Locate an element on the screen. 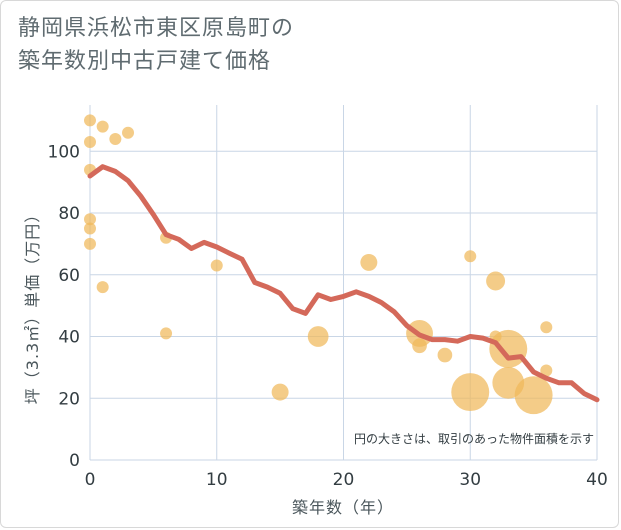  y-tick-label: 40 is located at coordinates (69, 338).